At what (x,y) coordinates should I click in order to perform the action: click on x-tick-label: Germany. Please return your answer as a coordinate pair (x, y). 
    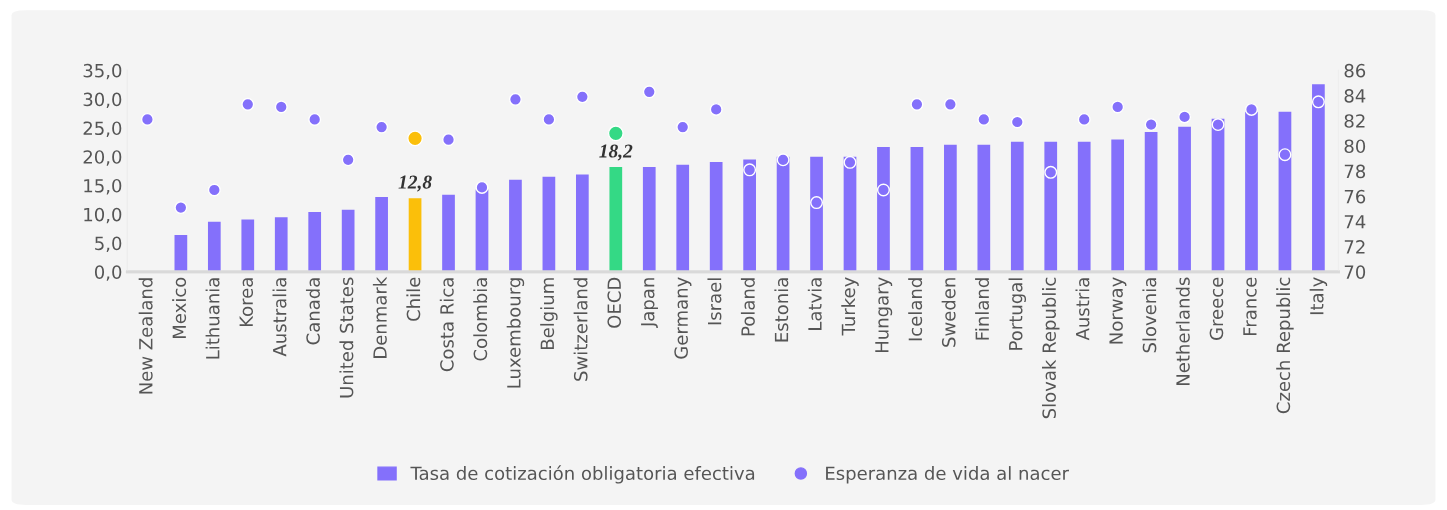
    Looking at the image, I should click on (683, 318).